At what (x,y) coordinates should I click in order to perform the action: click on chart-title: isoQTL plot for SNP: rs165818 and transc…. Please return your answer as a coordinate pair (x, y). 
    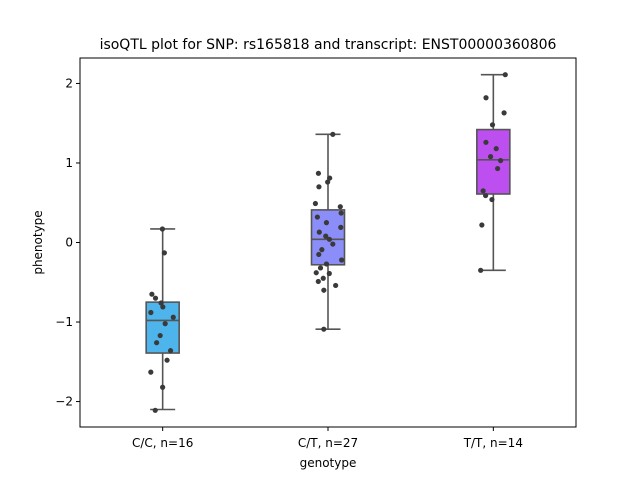
    Looking at the image, I should click on (328, 45).